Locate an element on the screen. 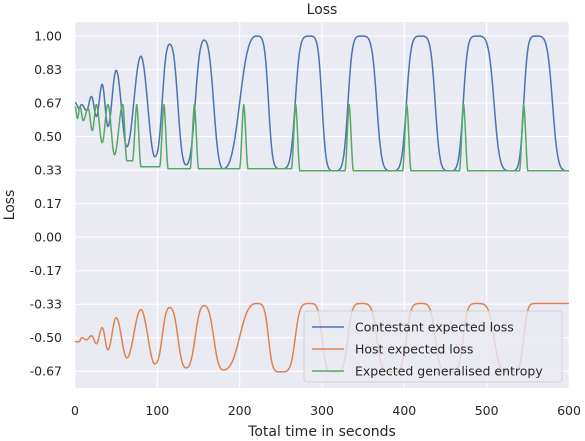 This screenshot has width=585, height=441. x-tick-label: 300 is located at coordinates (322, 410).